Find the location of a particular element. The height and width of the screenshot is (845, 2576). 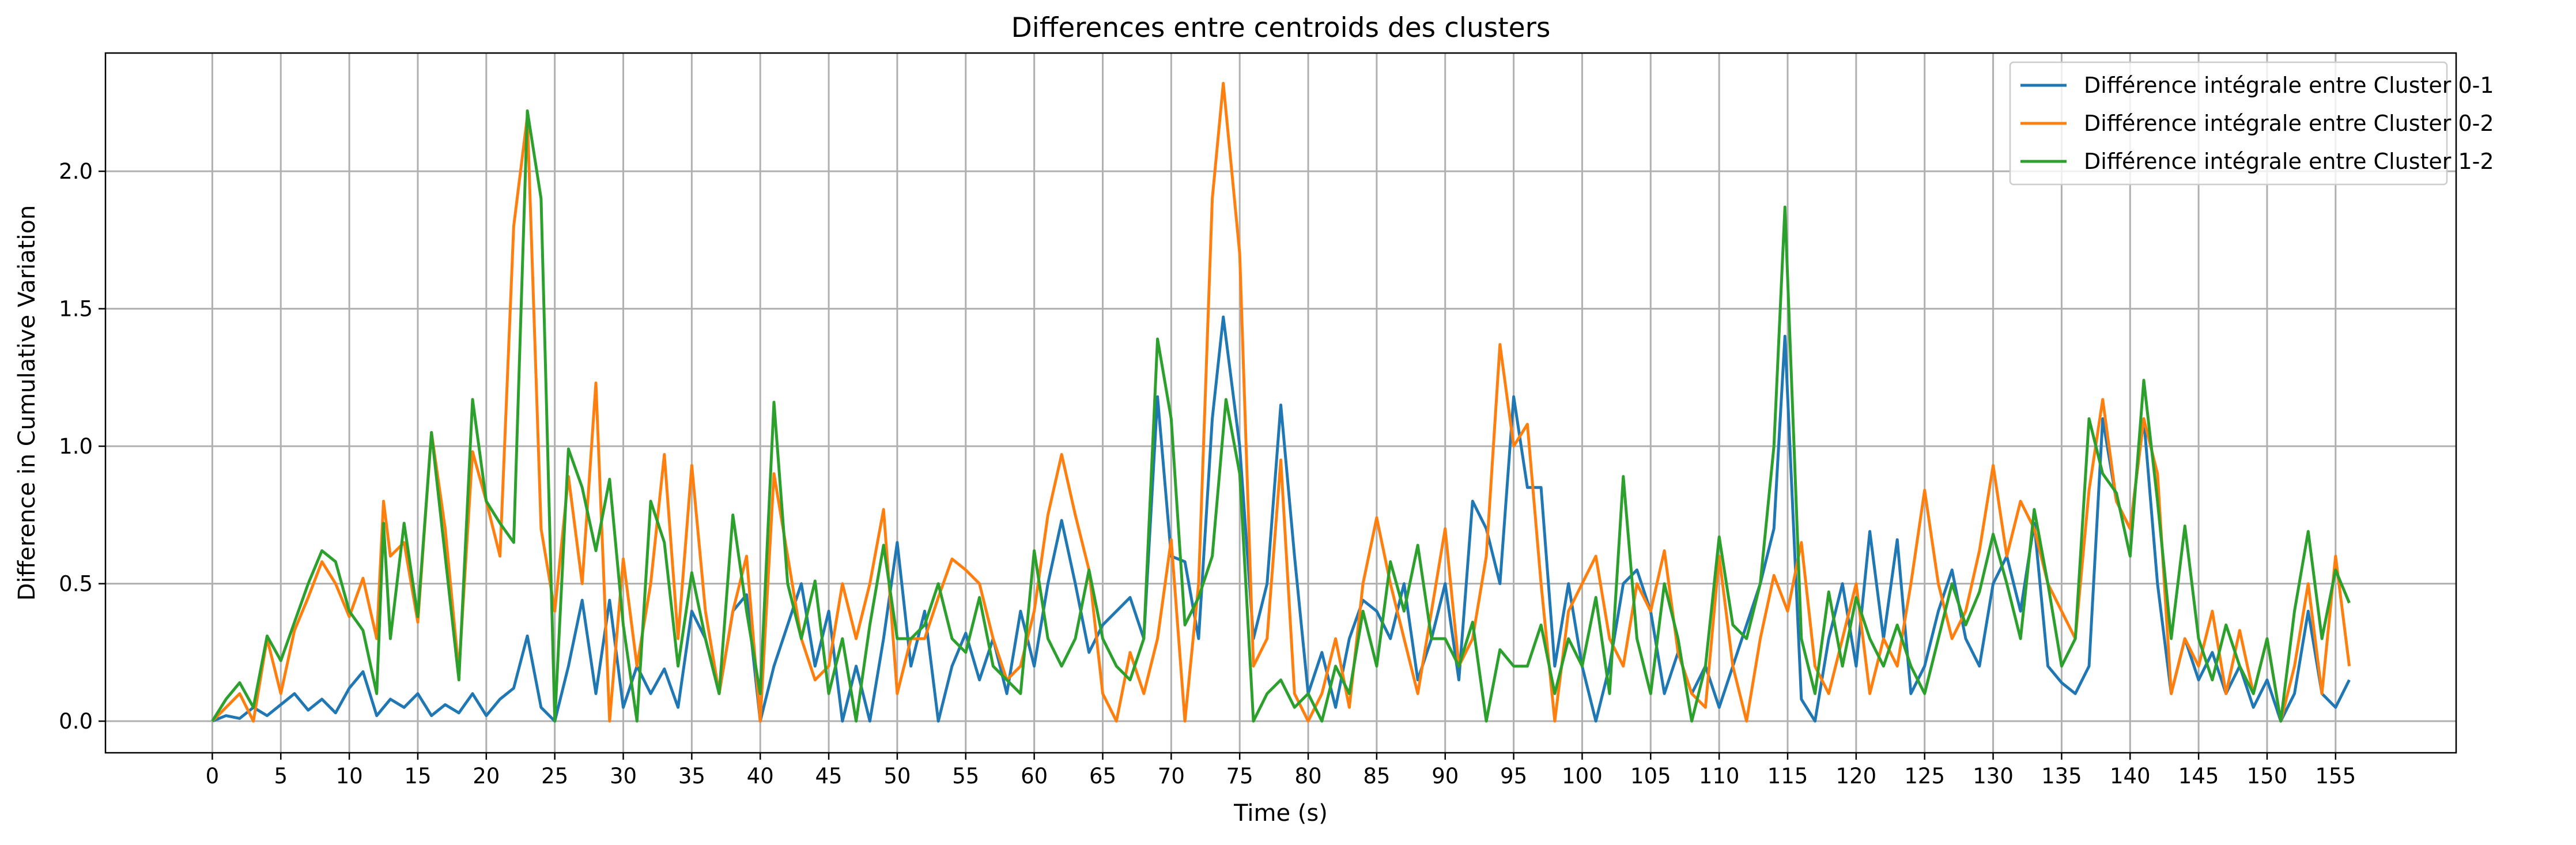

x-tick-label: 140 is located at coordinates (2130, 777).